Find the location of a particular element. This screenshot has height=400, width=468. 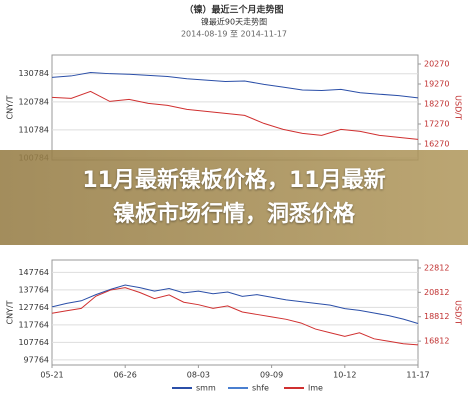

y2-tick-label: 17270 is located at coordinates (436, 124).